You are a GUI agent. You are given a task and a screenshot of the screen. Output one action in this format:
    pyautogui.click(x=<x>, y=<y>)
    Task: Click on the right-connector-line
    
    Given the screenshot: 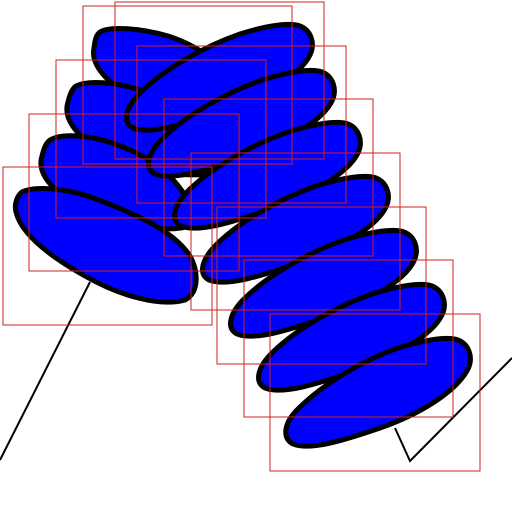 What is the action you would take?
    pyautogui.click(x=453, y=410)
    